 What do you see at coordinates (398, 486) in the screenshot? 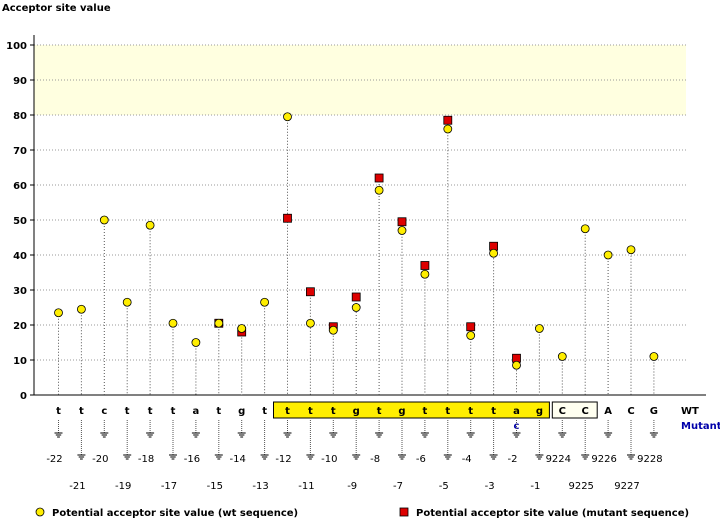
I see `position-label--7: -7` at bounding box center [398, 486].